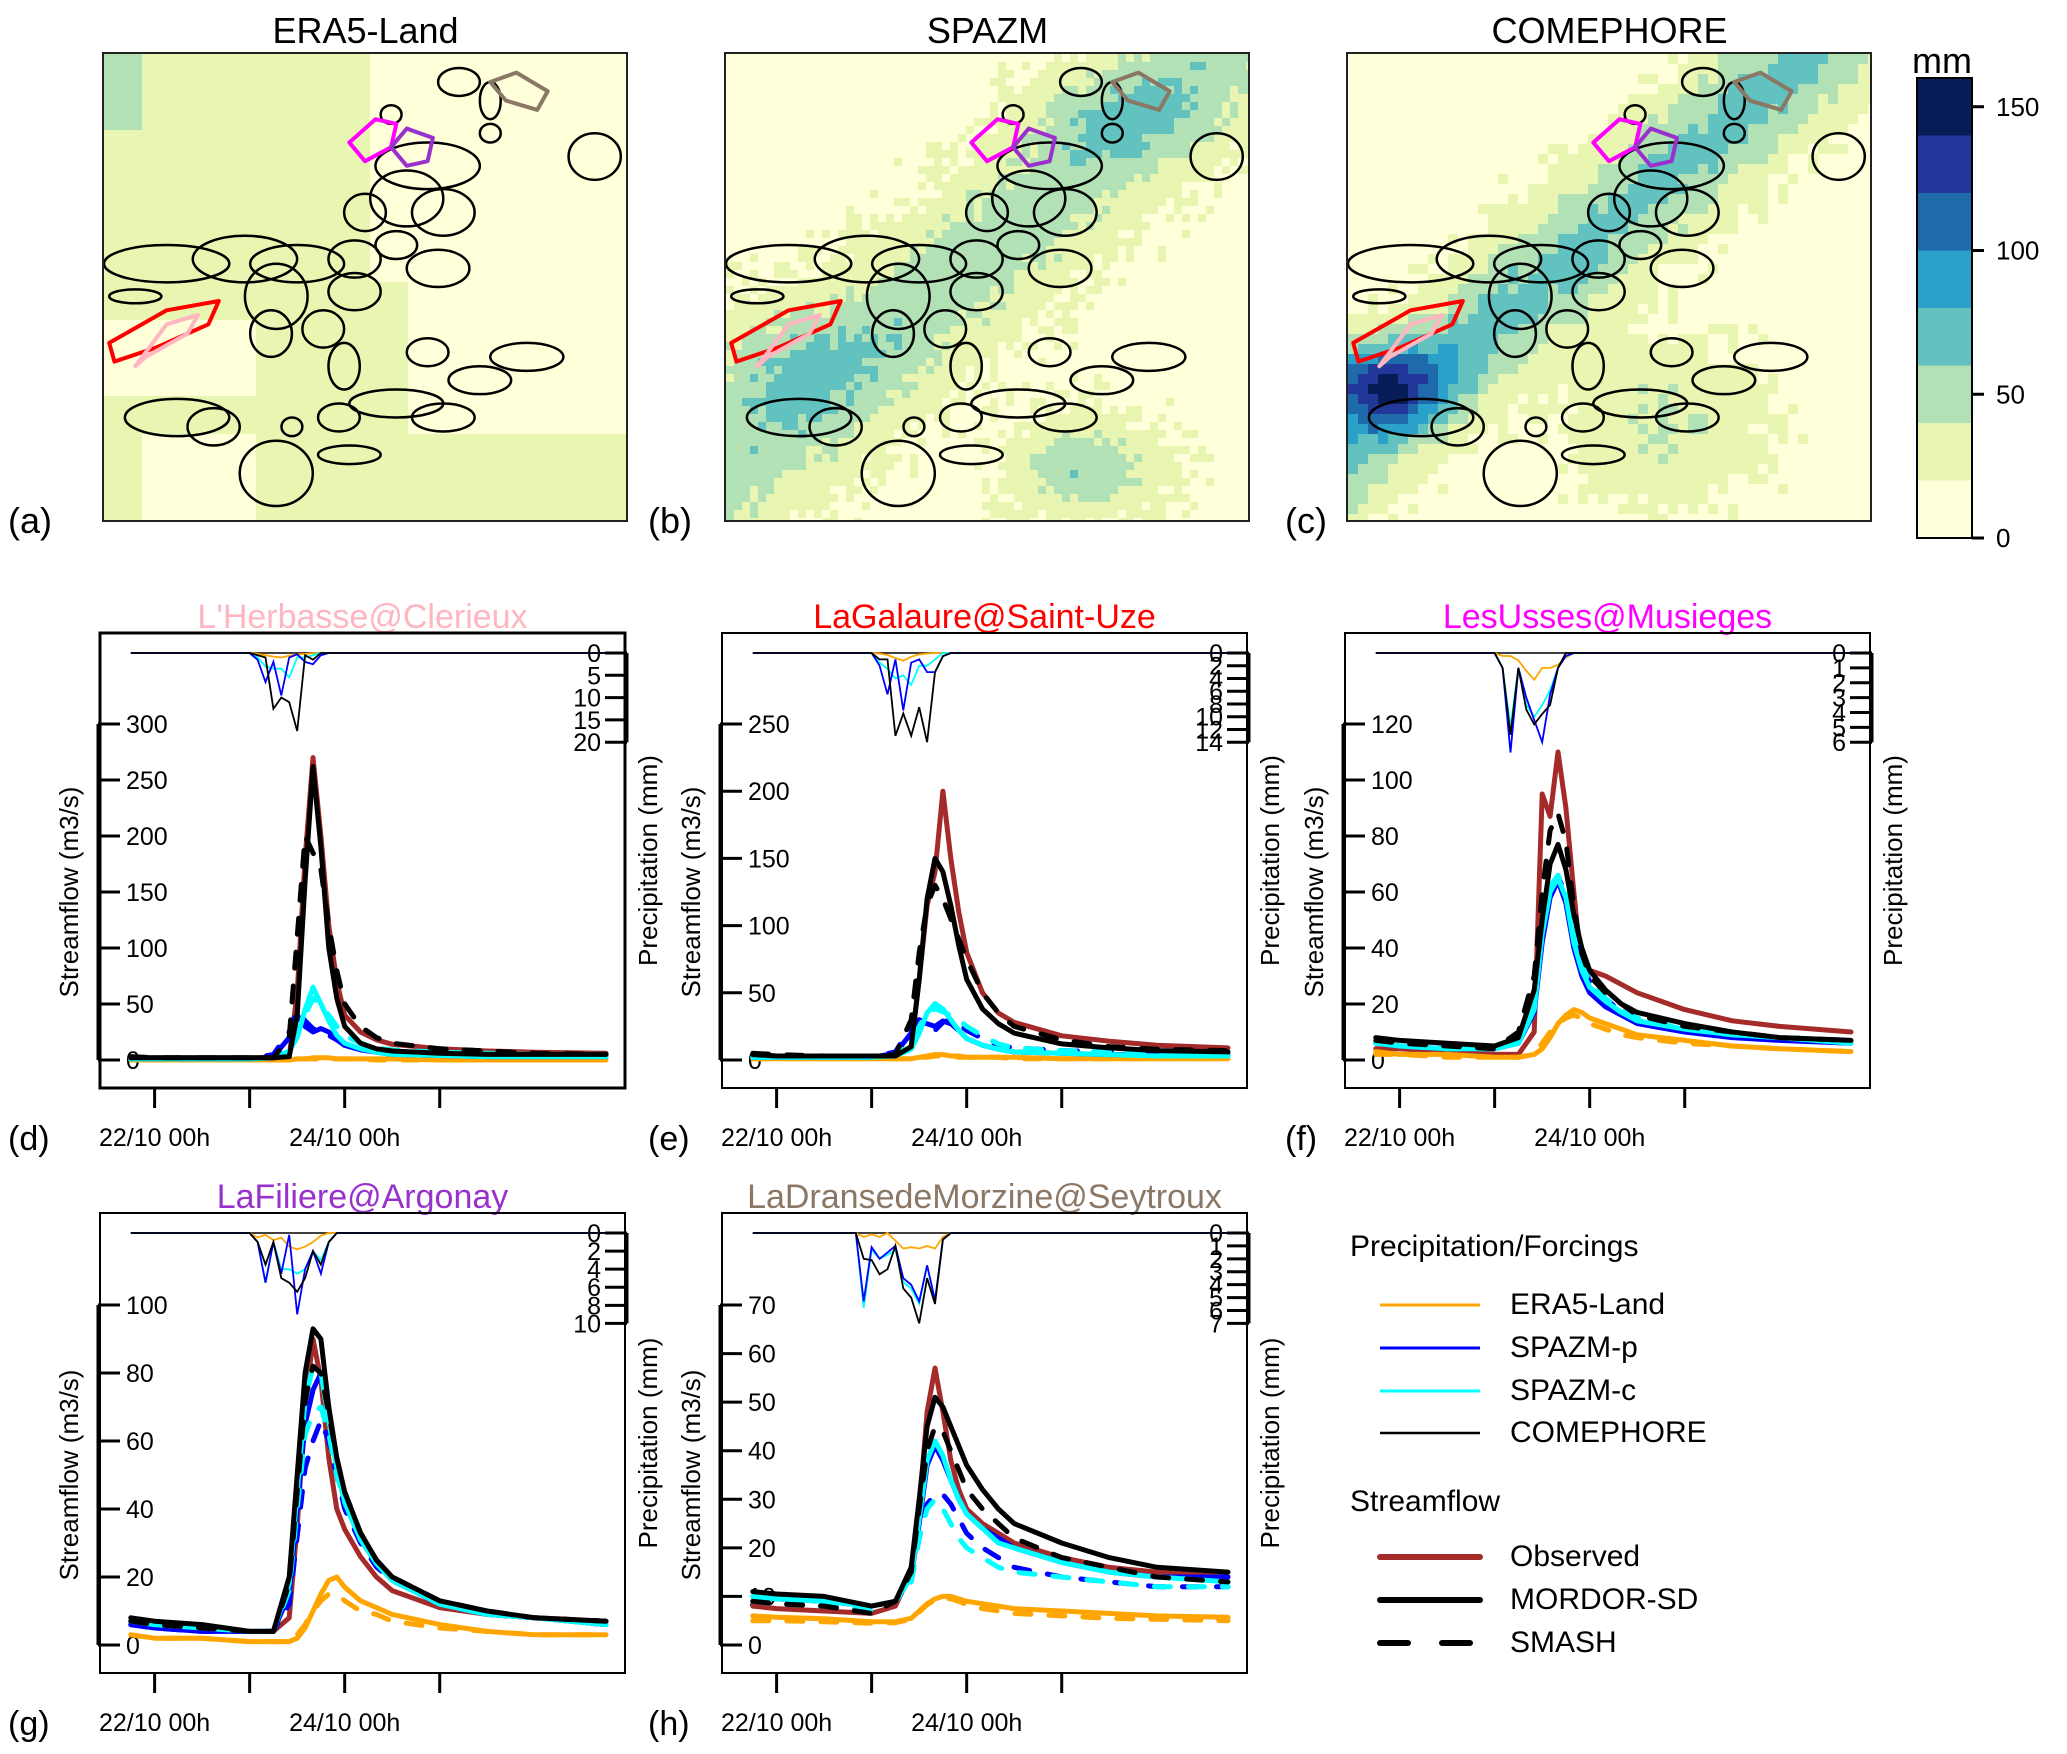  I want to click on catchment-outline, so click(1149, 357).